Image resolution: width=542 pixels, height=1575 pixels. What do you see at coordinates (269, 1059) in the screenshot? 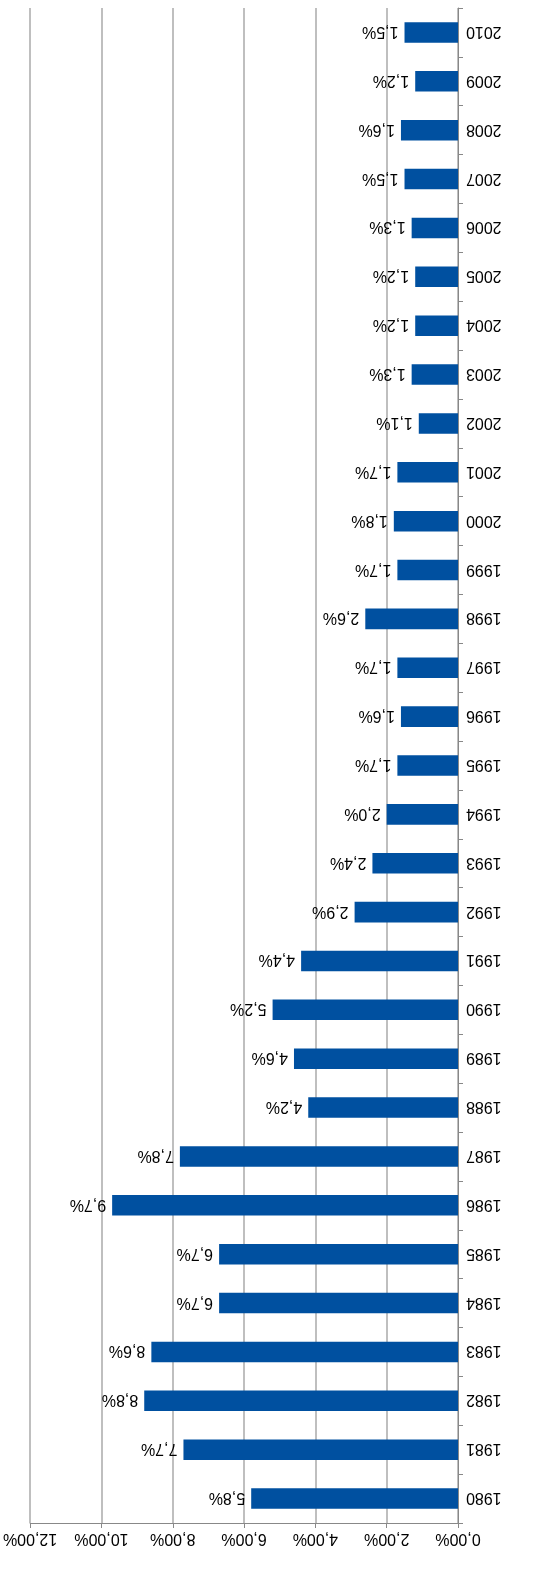
I see `data-label: 4,6%` at bounding box center [269, 1059].